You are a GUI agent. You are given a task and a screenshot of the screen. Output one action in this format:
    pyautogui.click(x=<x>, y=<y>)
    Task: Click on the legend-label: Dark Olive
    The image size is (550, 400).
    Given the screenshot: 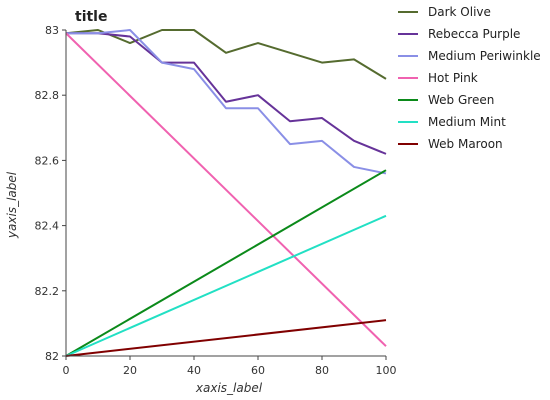 What is the action you would take?
    pyautogui.click(x=459, y=12)
    